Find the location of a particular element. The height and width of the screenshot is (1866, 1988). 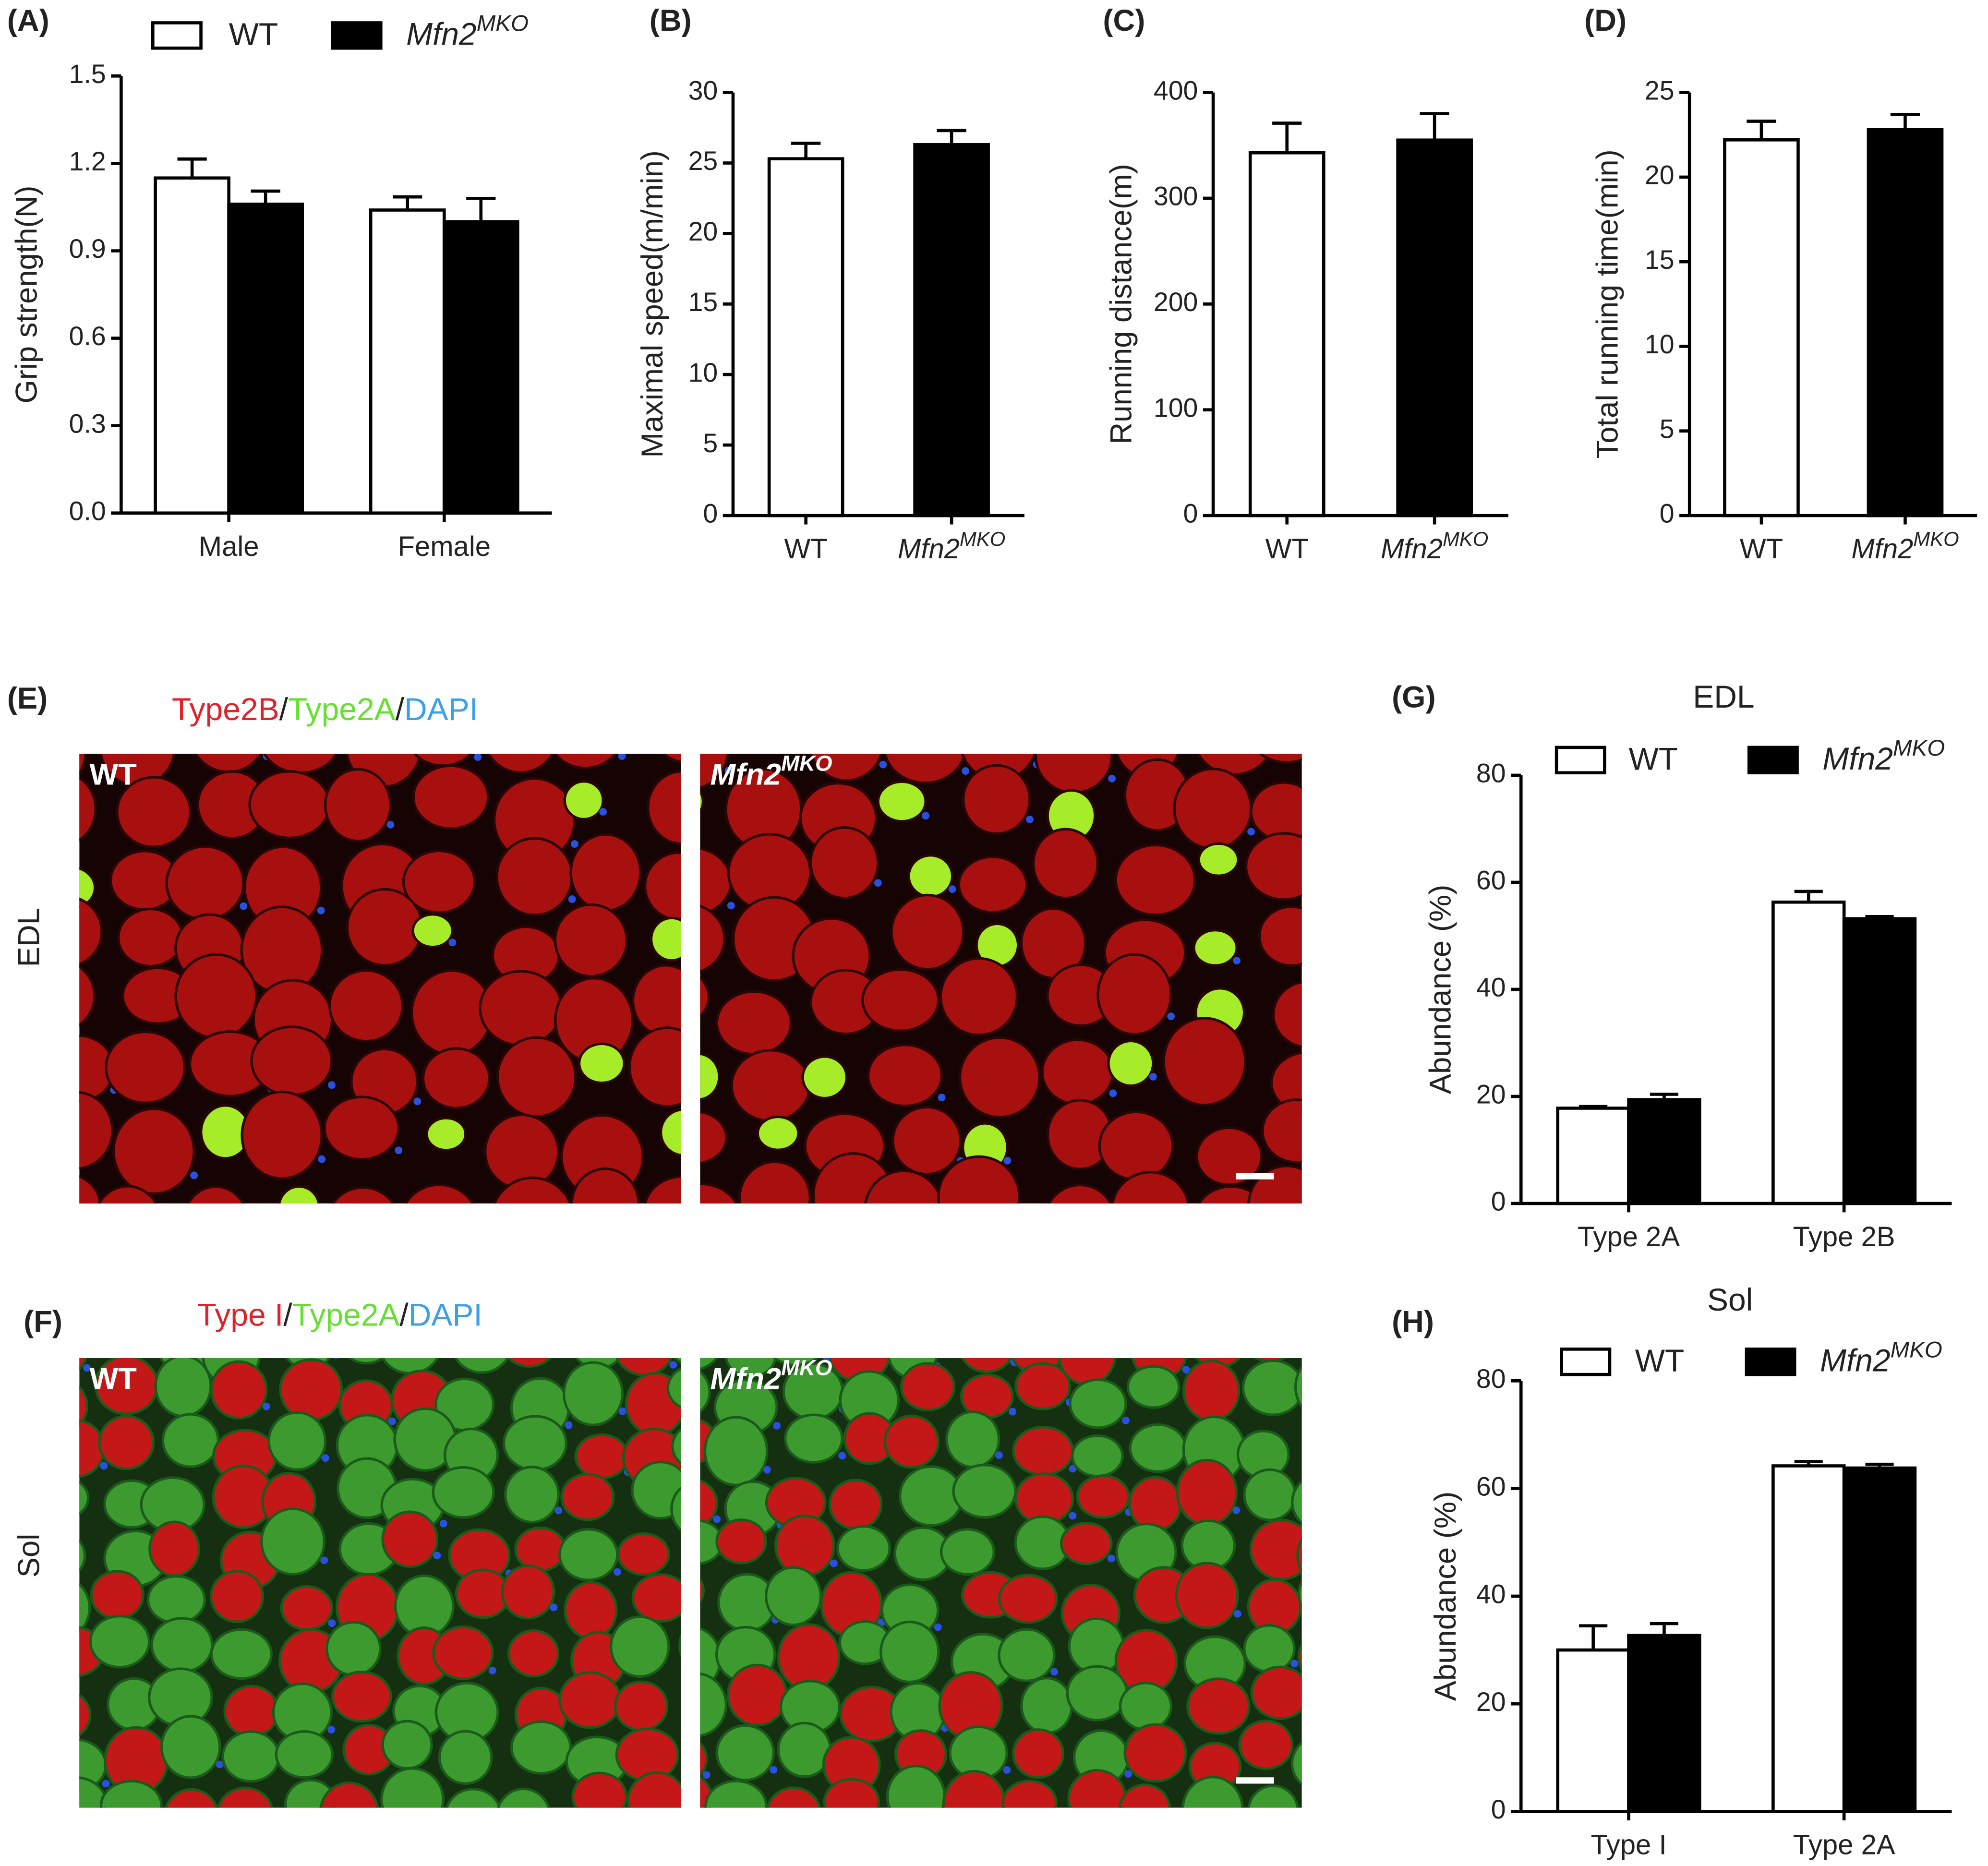

y-tick-label: 40 is located at coordinates (1491, 987).